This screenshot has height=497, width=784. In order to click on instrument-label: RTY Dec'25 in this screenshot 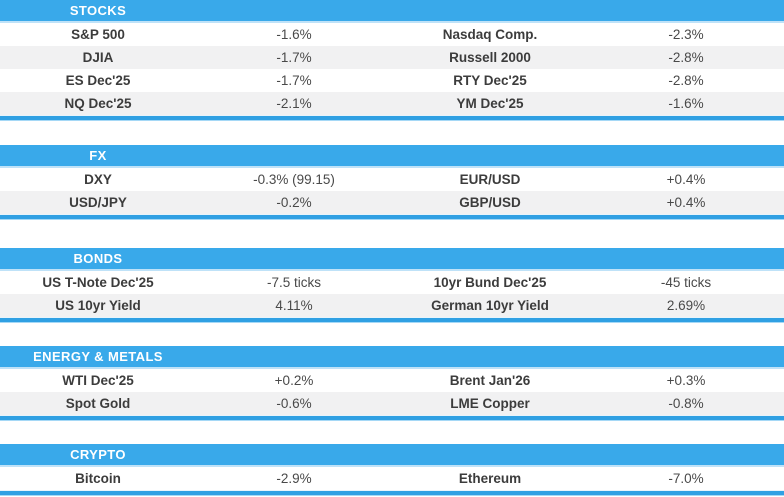, I will do `click(490, 80)`.